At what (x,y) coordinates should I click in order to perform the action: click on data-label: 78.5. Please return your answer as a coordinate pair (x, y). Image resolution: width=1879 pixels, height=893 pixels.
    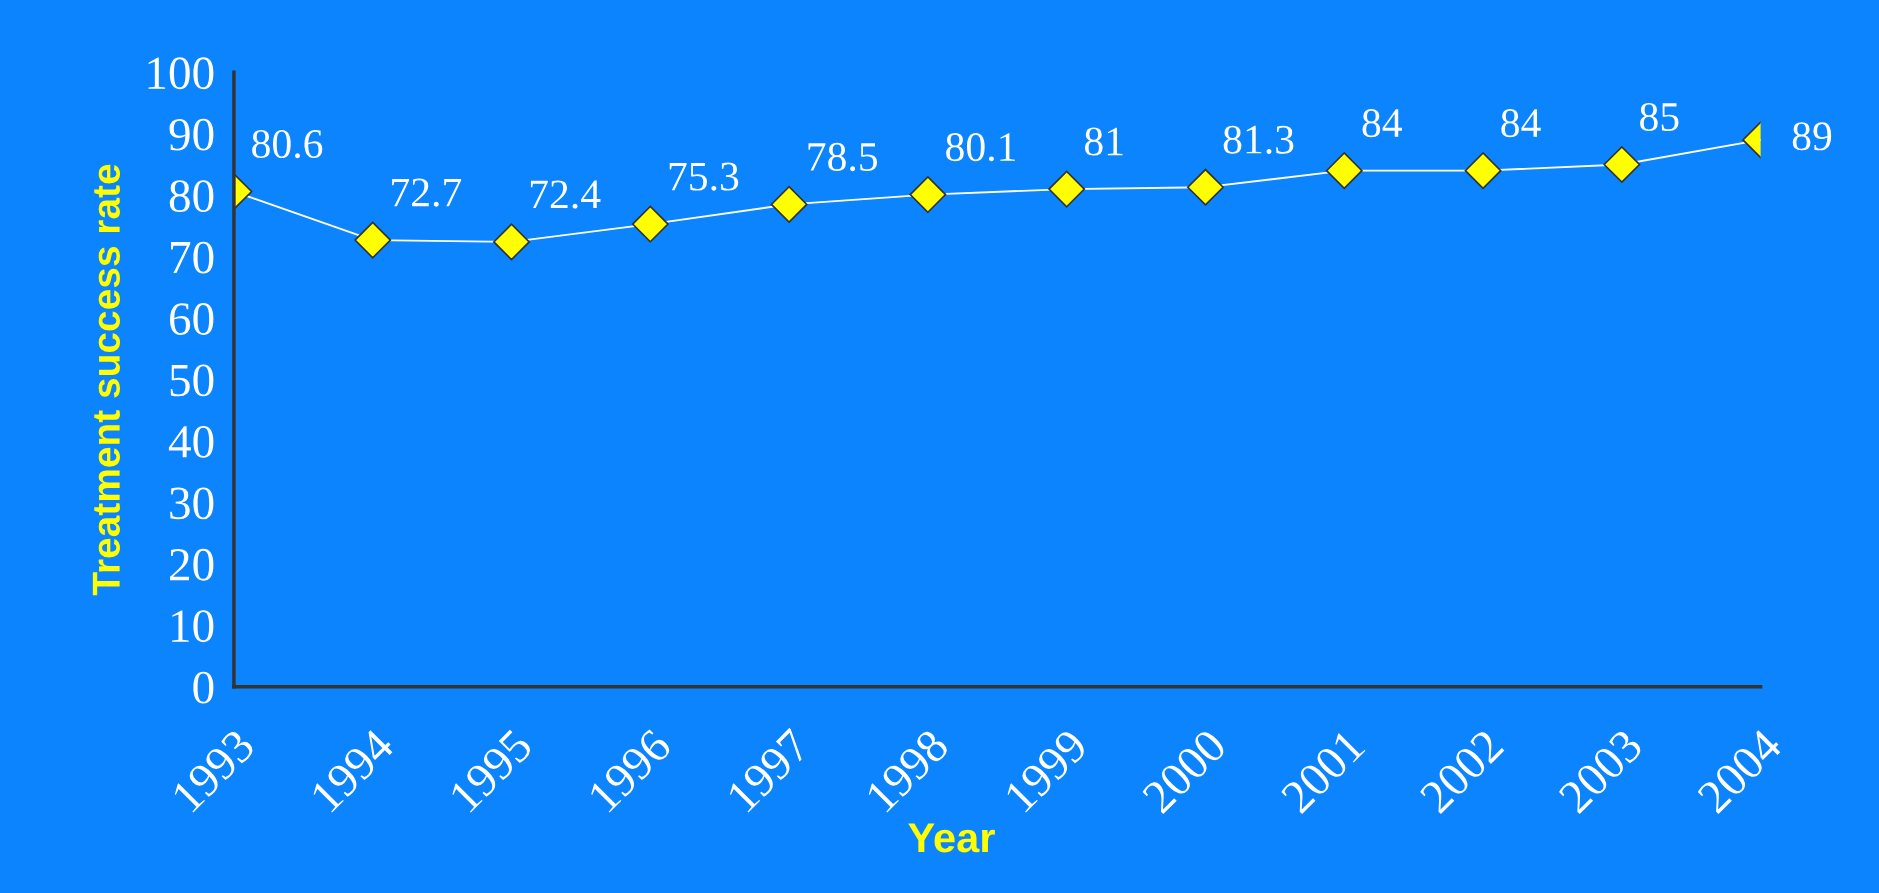
    Looking at the image, I should click on (843, 157).